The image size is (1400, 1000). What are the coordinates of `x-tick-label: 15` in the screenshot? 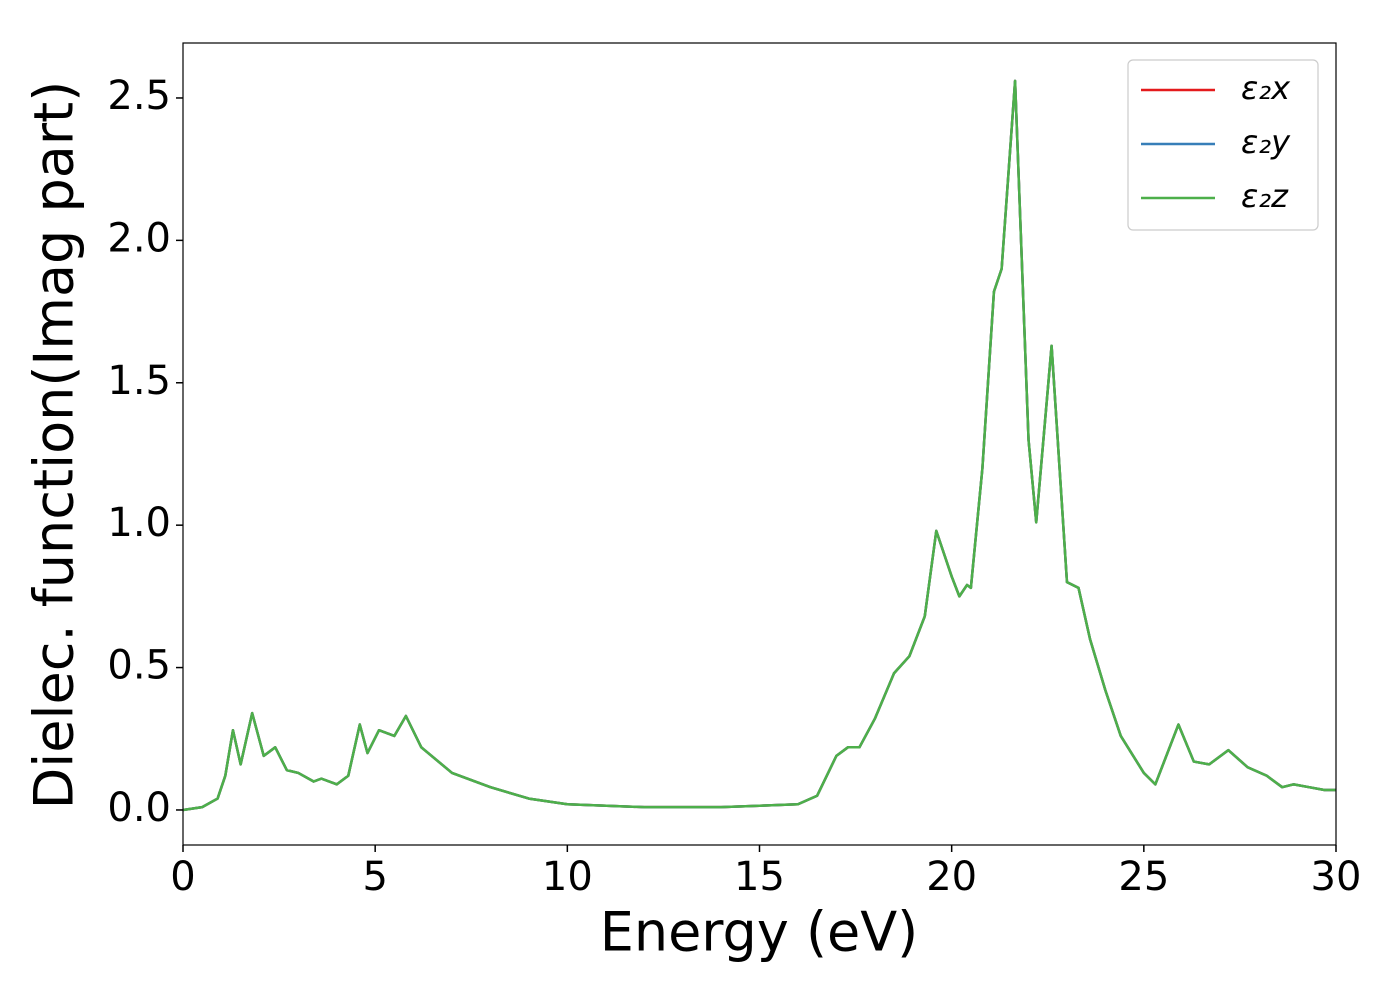 It's located at (759, 877).